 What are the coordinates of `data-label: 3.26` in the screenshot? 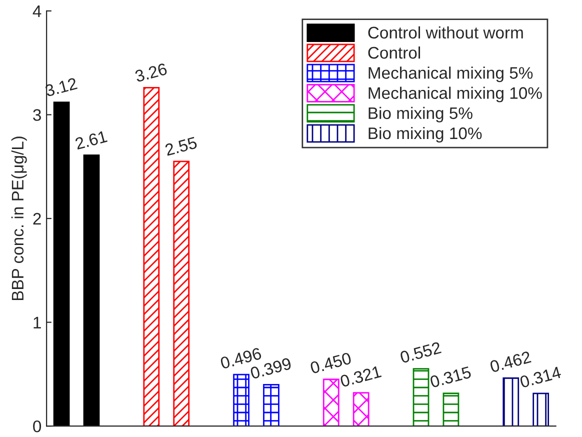 It's located at (151, 72).